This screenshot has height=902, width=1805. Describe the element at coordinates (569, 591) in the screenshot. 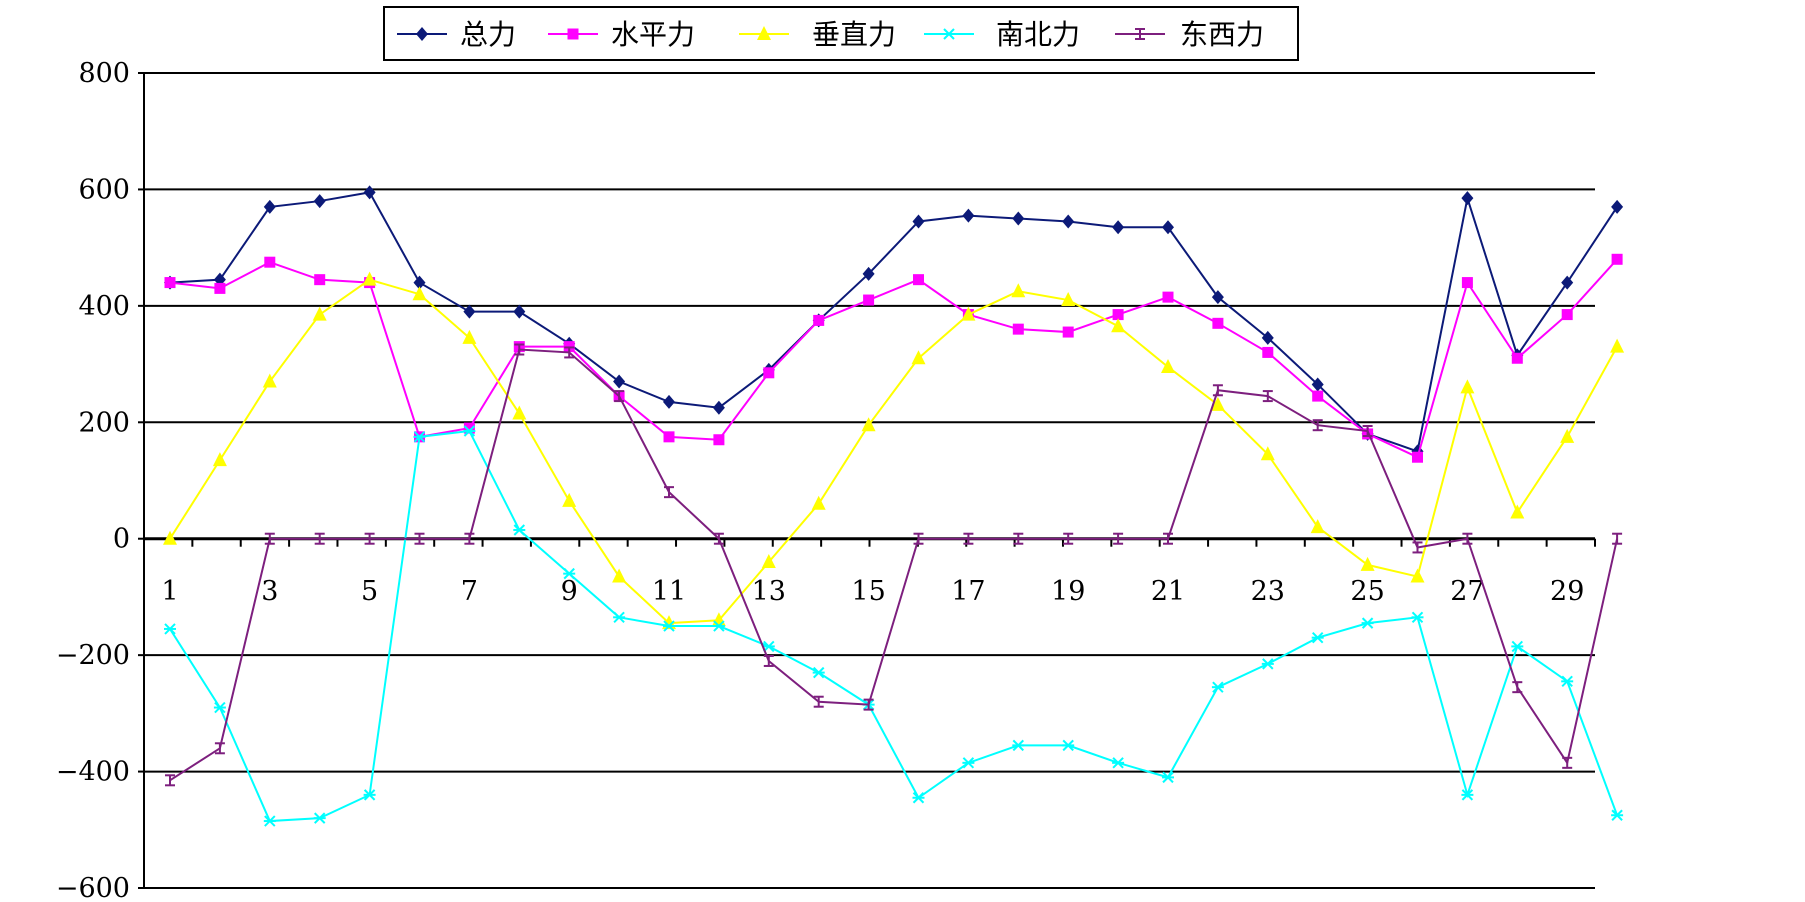

I see `x-tick-label: 9` at that location.